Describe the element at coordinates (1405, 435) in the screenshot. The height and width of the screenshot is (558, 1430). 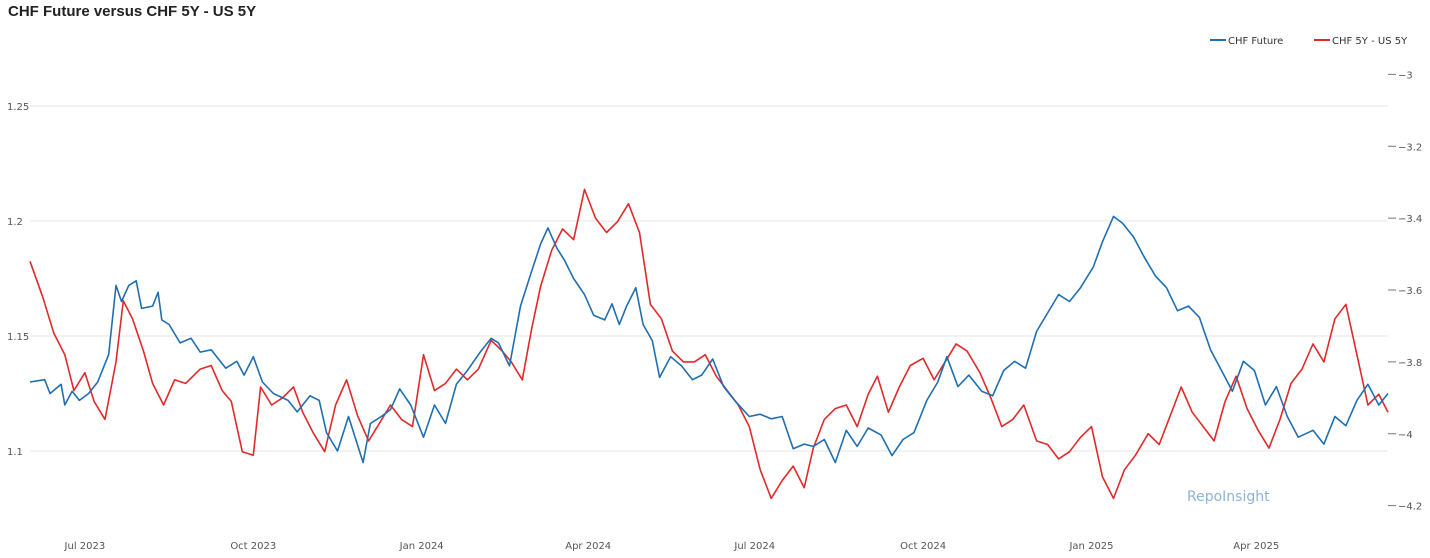
I see `right-tick-label: −4` at that location.